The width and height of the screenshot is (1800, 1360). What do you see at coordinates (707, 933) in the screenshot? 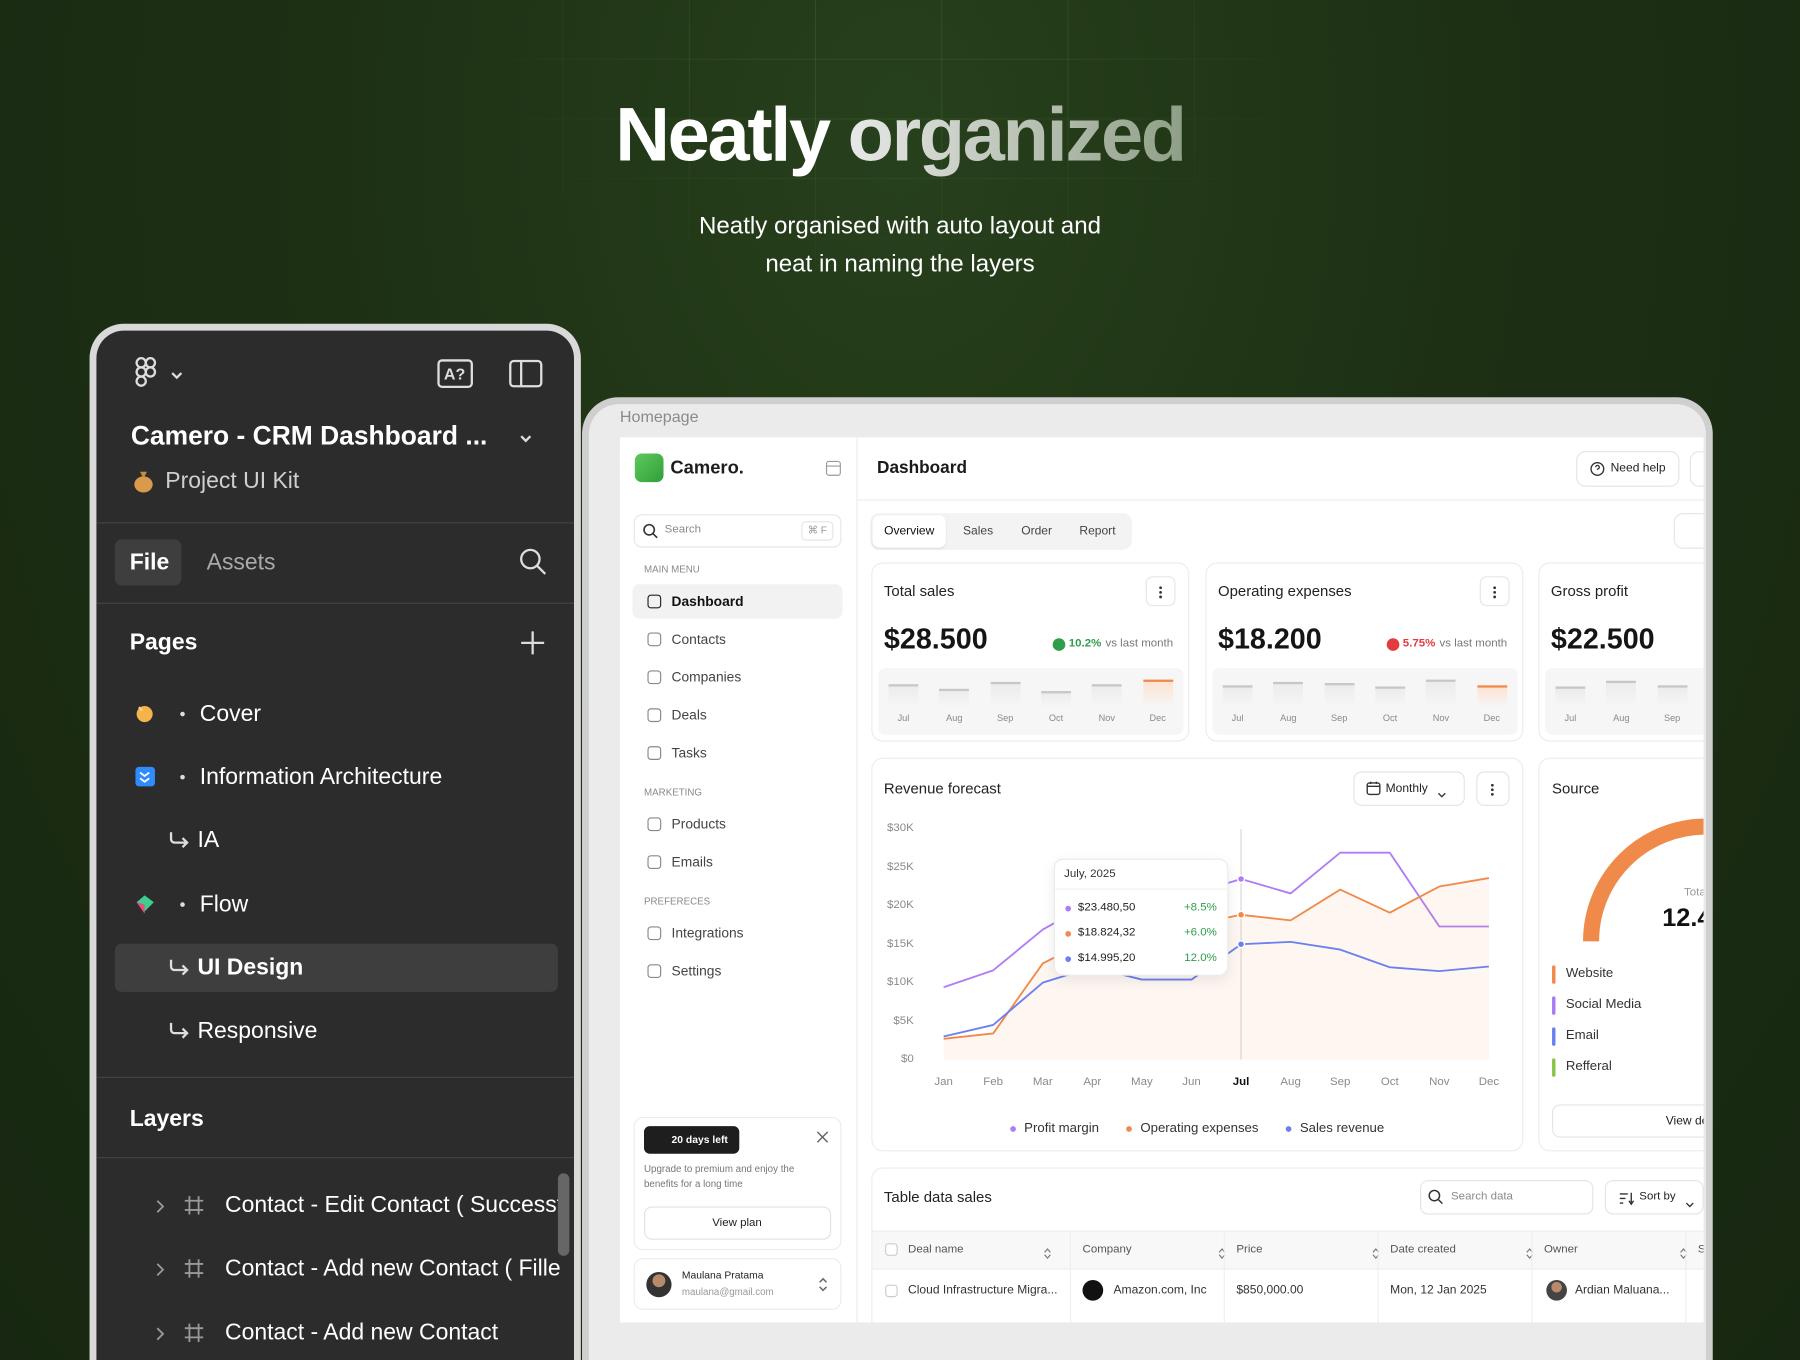
I see `menu-item: Integrations` at bounding box center [707, 933].